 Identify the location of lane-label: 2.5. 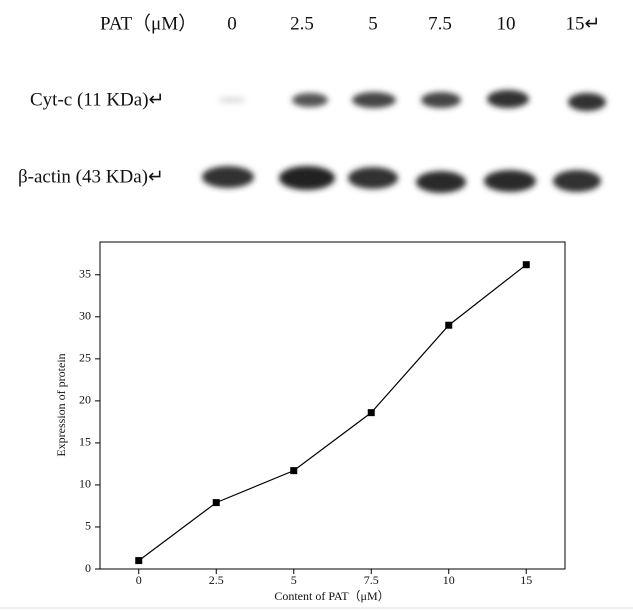
(302, 23).